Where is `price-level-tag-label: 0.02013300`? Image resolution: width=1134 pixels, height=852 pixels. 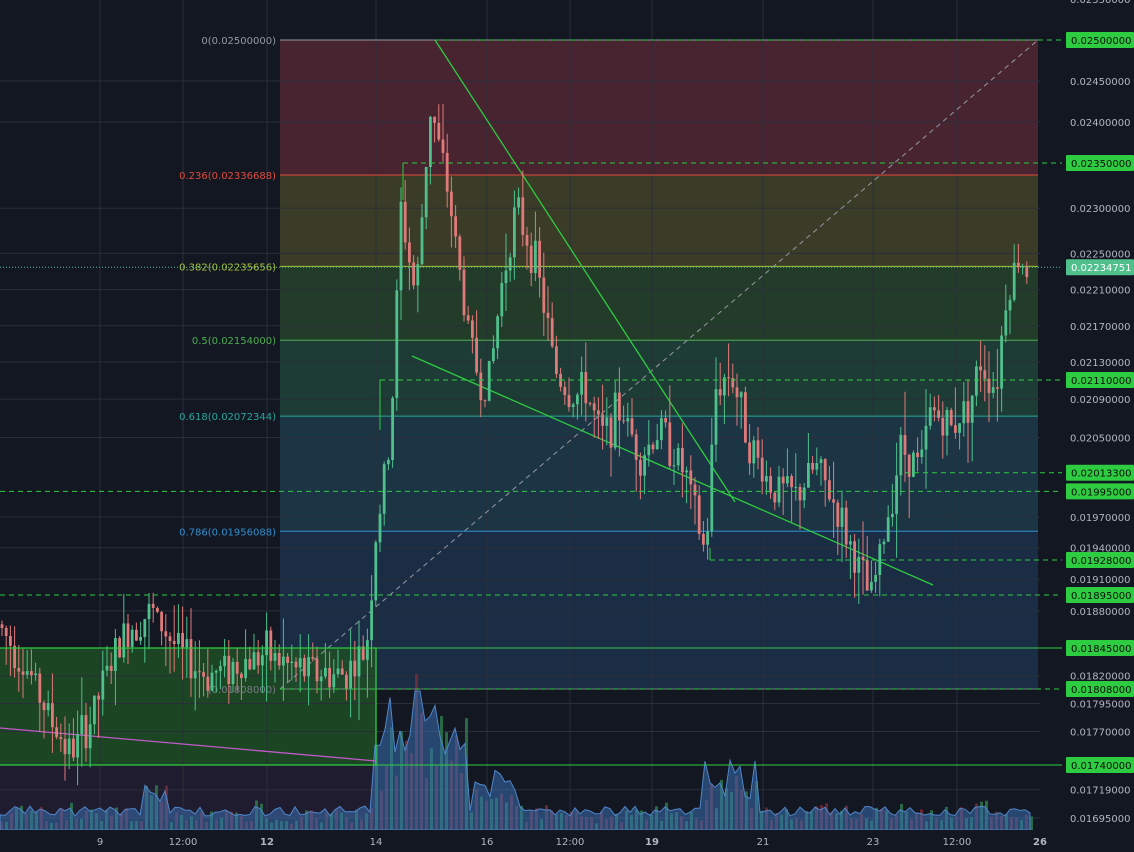 price-level-tag-label: 0.02013300 is located at coordinates (1101, 474).